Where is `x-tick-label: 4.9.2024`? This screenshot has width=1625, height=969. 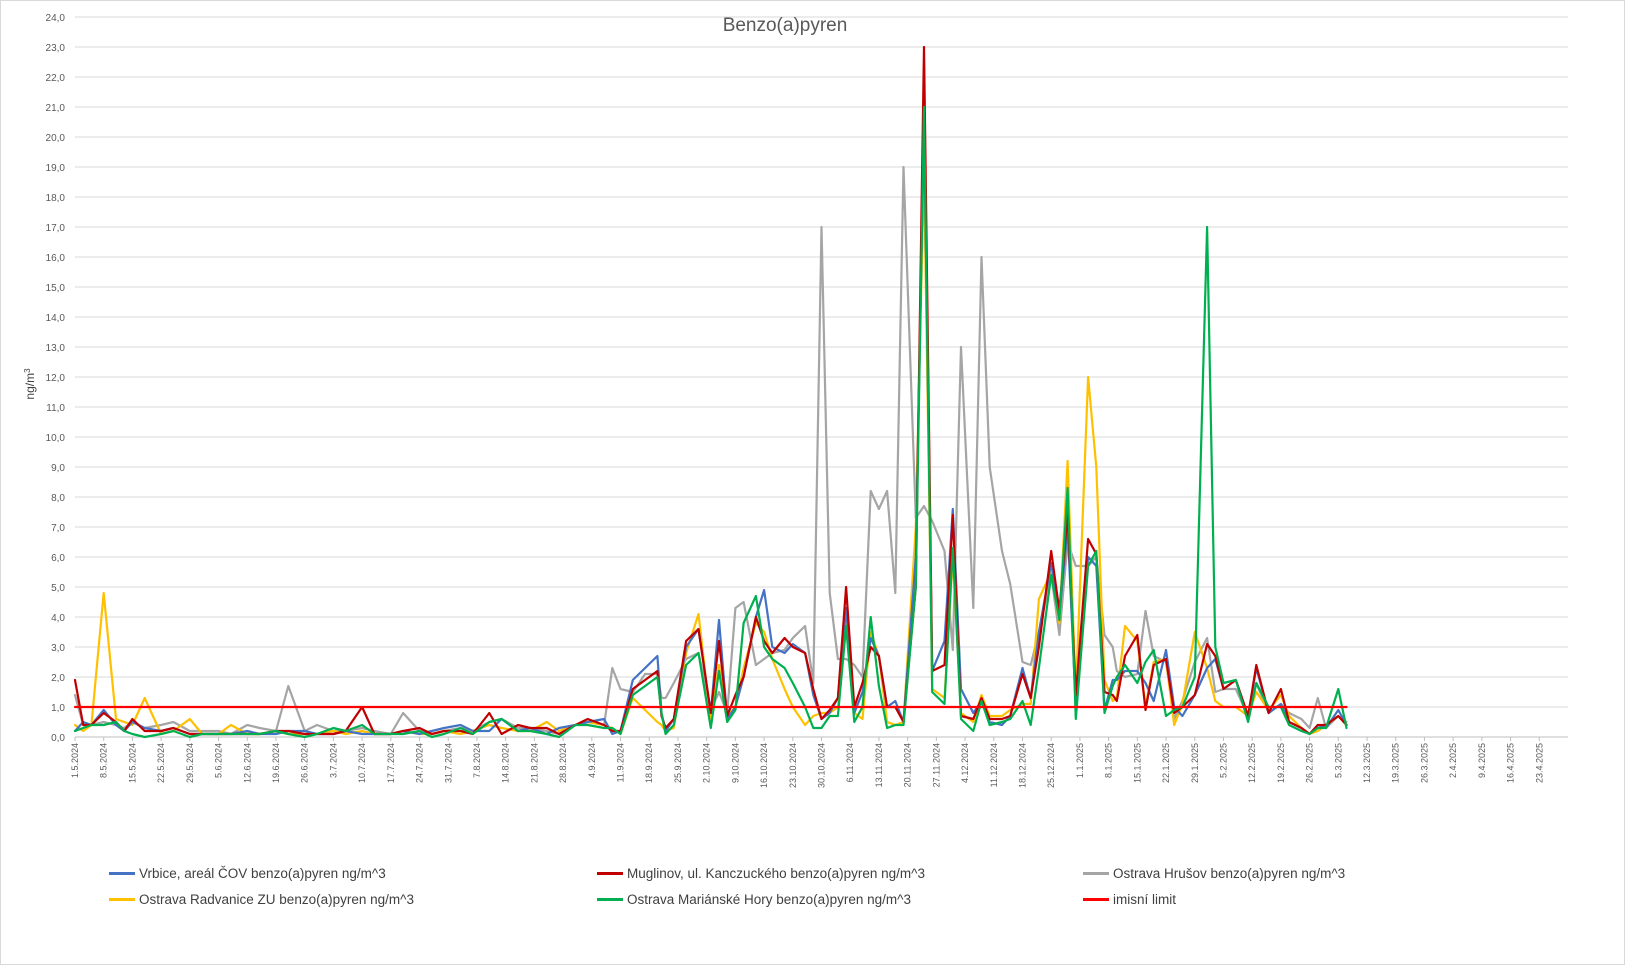
x-tick-label: 4.9.2024 is located at coordinates (592, 760).